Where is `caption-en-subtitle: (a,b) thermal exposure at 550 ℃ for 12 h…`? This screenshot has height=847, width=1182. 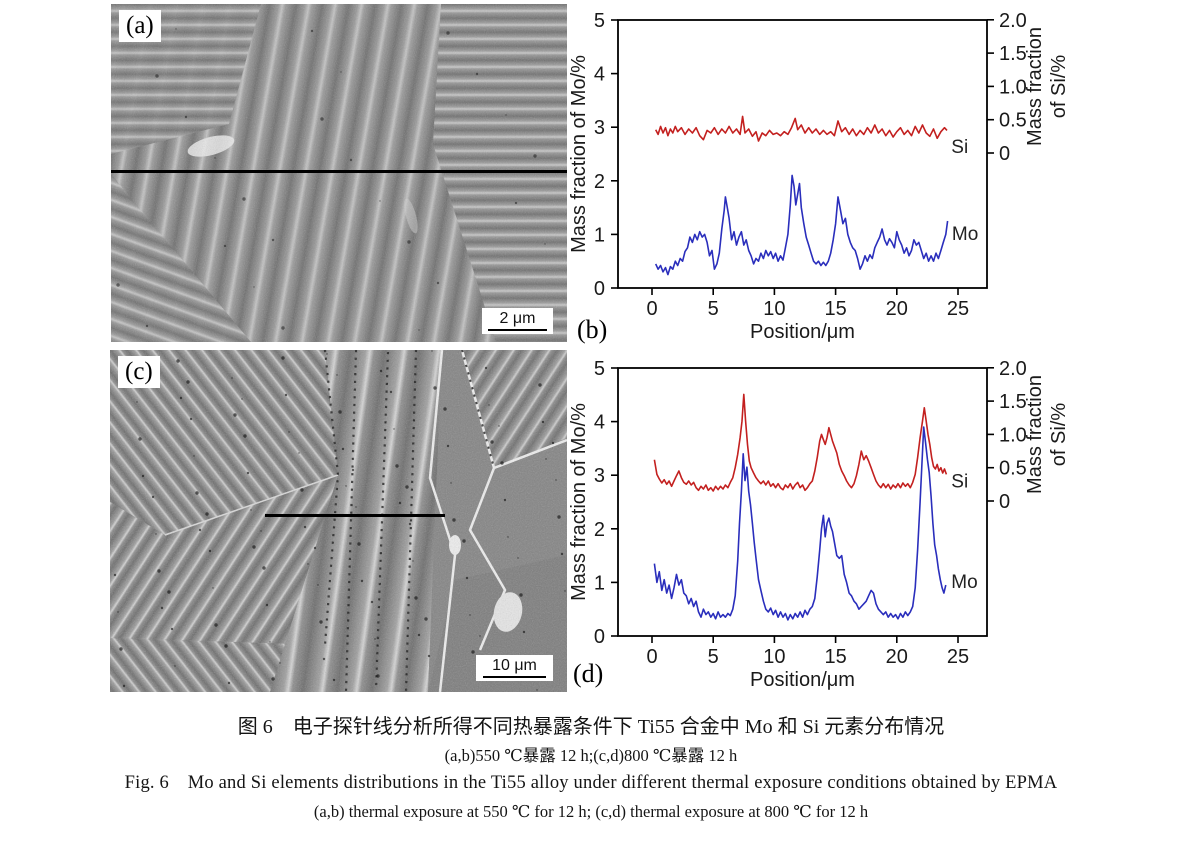
caption-en-subtitle: (a,b) thermal exposure at 550 ℃ for 12 h… is located at coordinates (591, 811).